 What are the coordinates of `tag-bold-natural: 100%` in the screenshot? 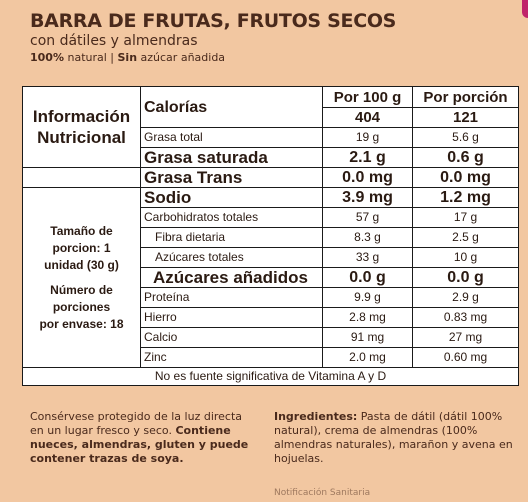 It's located at (47, 57).